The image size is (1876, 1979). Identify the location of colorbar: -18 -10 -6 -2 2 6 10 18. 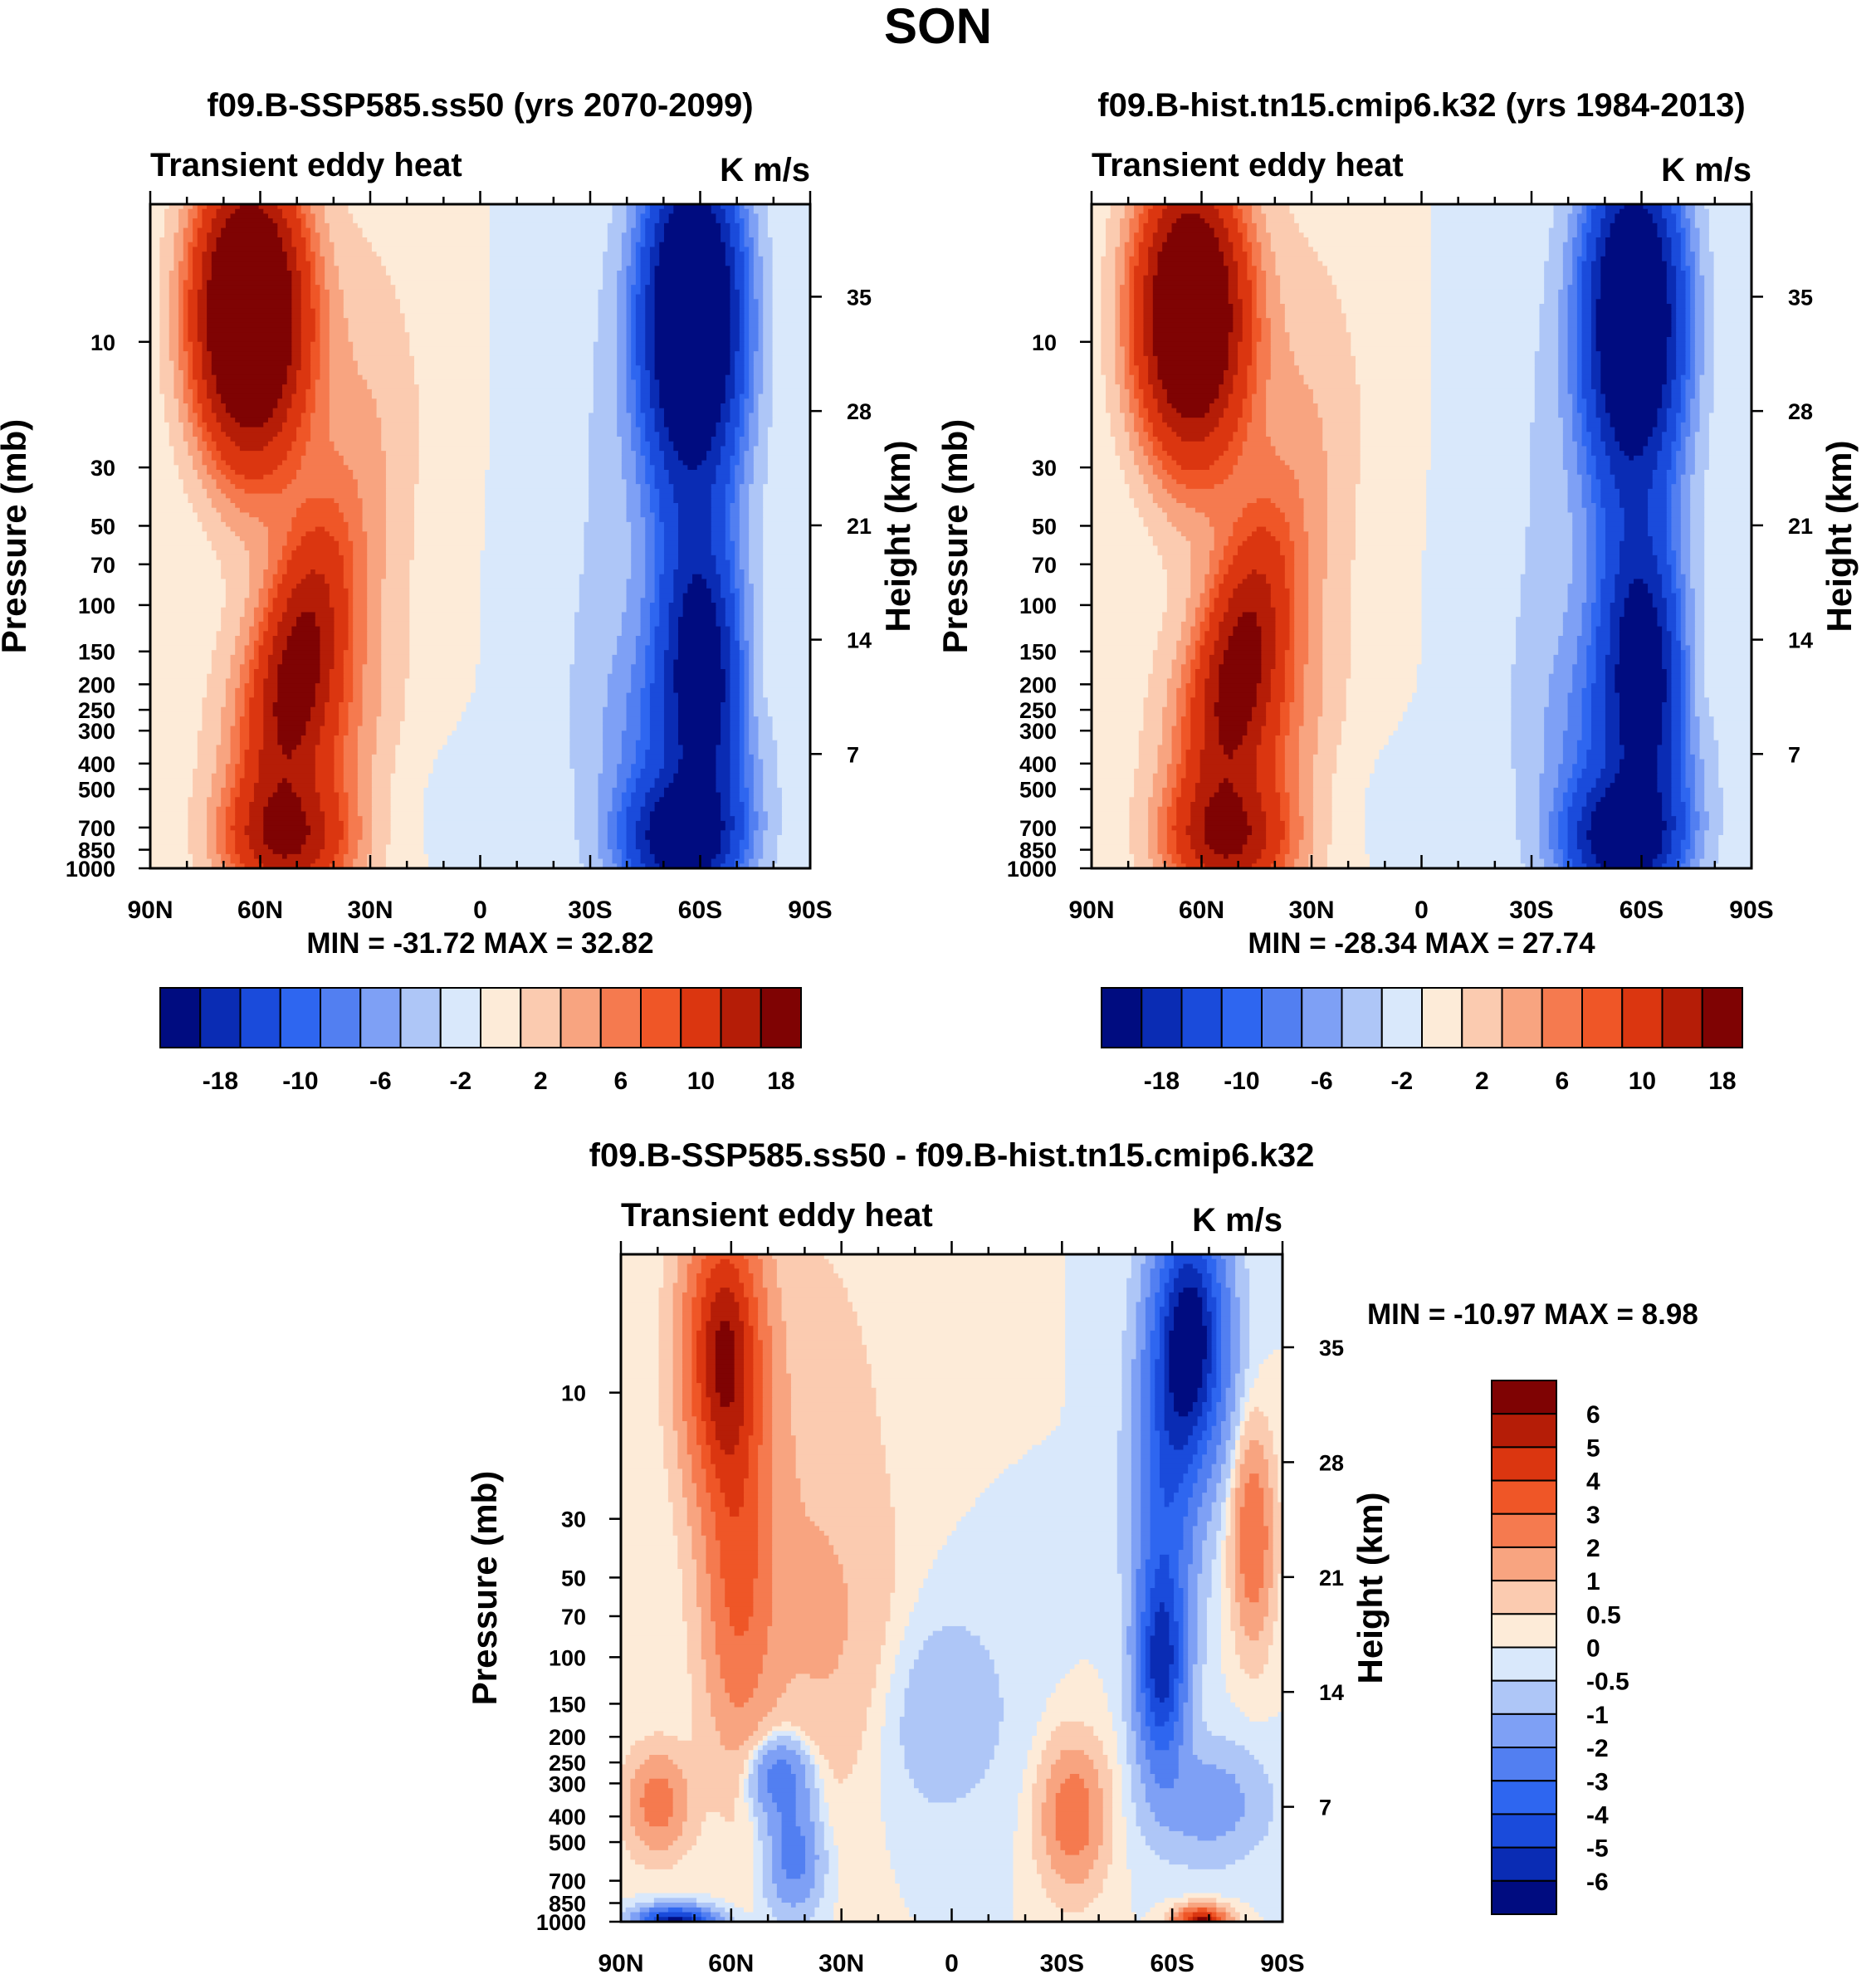
(480, 1041).